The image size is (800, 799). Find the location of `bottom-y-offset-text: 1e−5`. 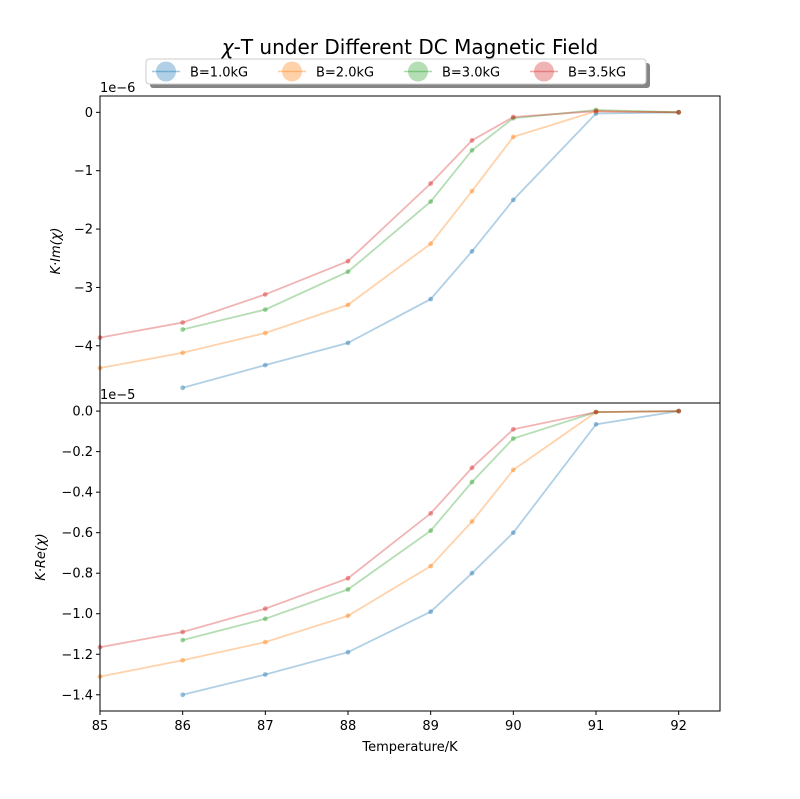

bottom-y-offset-text: 1e−5 is located at coordinates (117, 395).